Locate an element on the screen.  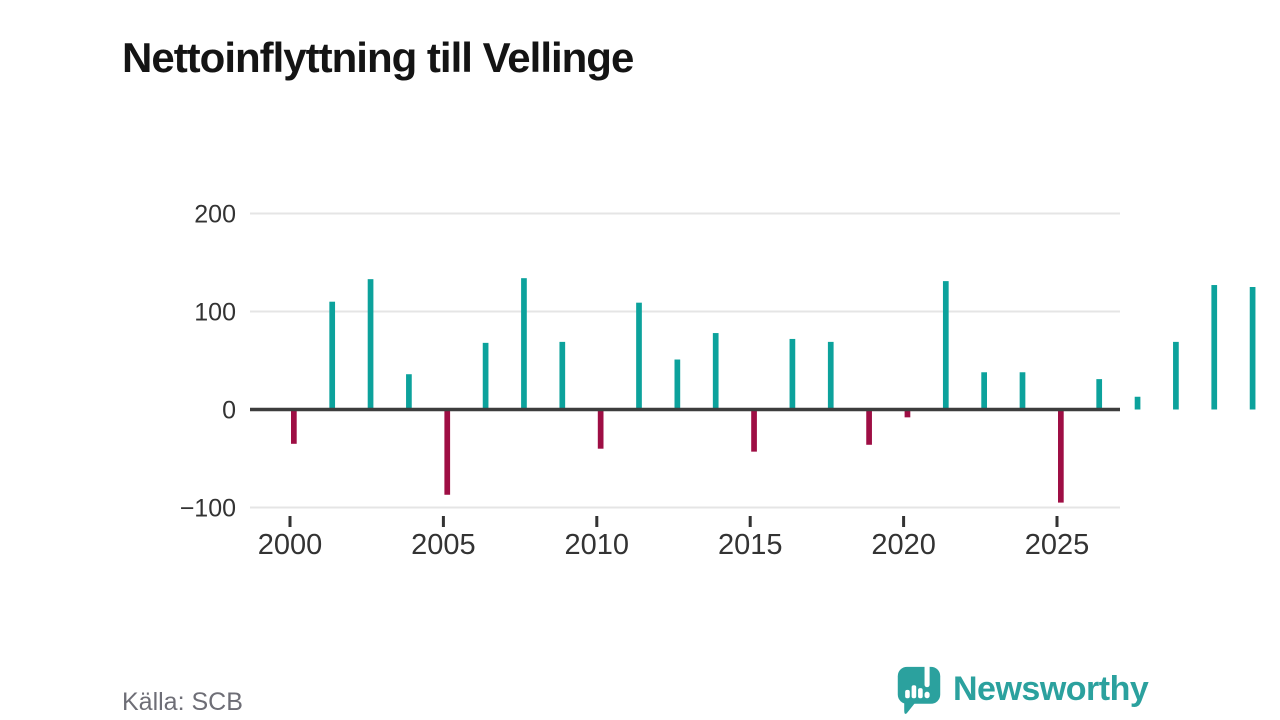
bar-2003-q1 is located at coordinates (754, 430).